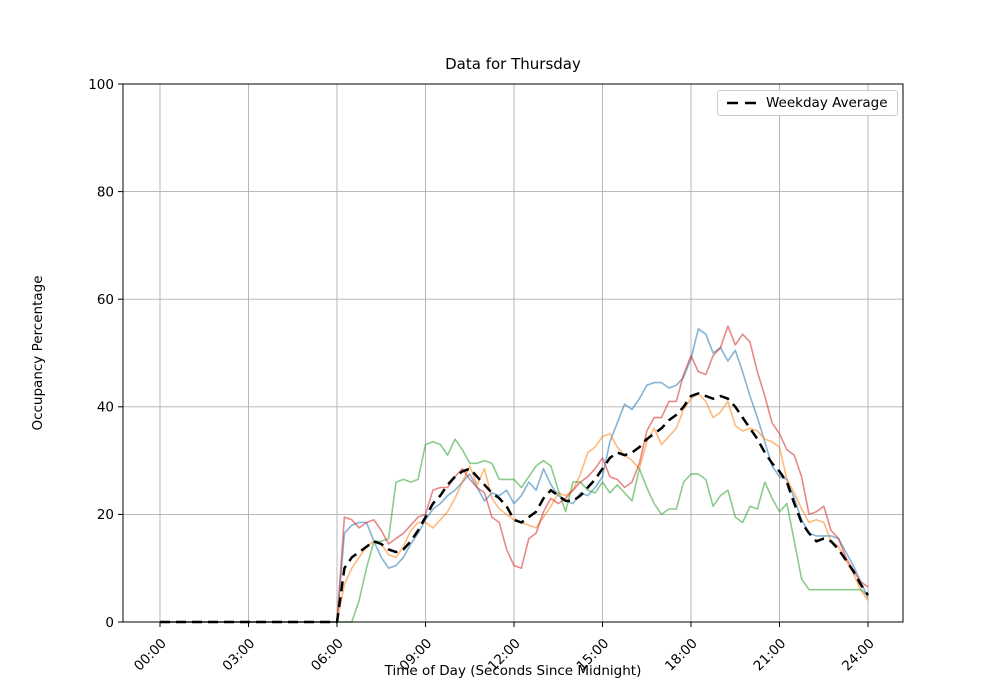 Image resolution: width=1000 pixels, height=700 pixels. What do you see at coordinates (105, 300) in the screenshot?
I see `y-tick-label: 60` at bounding box center [105, 300].